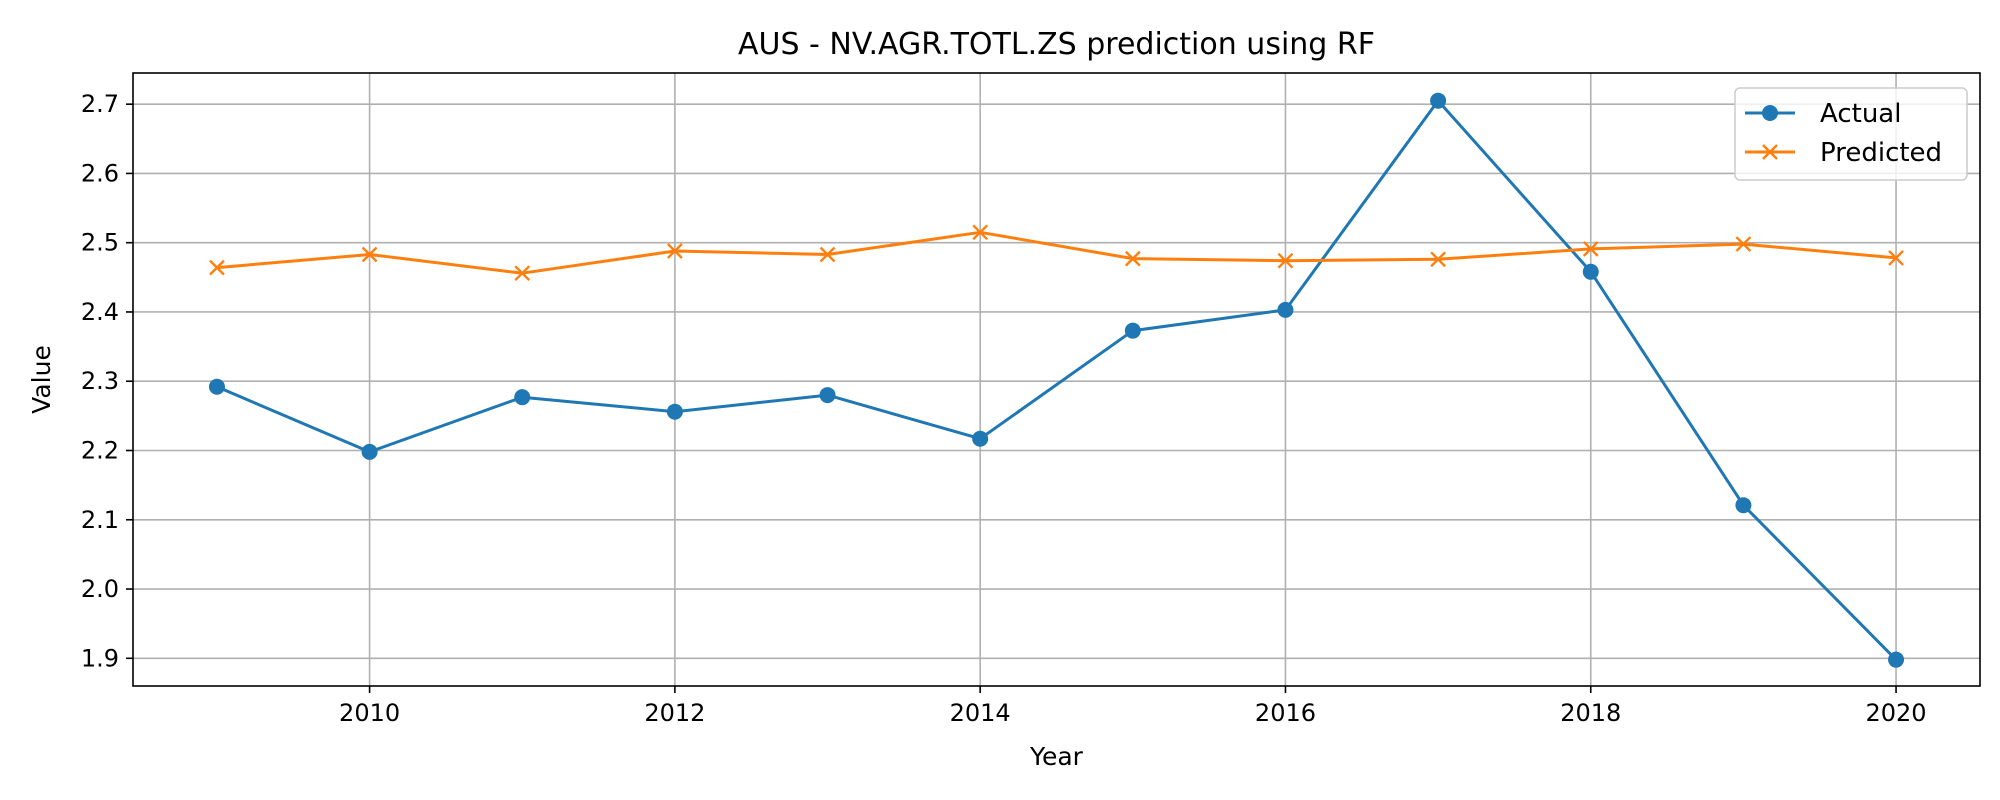 Image resolution: width=2000 pixels, height=800 pixels. I want to click on y-axis-label: Value, so click(41, 379).